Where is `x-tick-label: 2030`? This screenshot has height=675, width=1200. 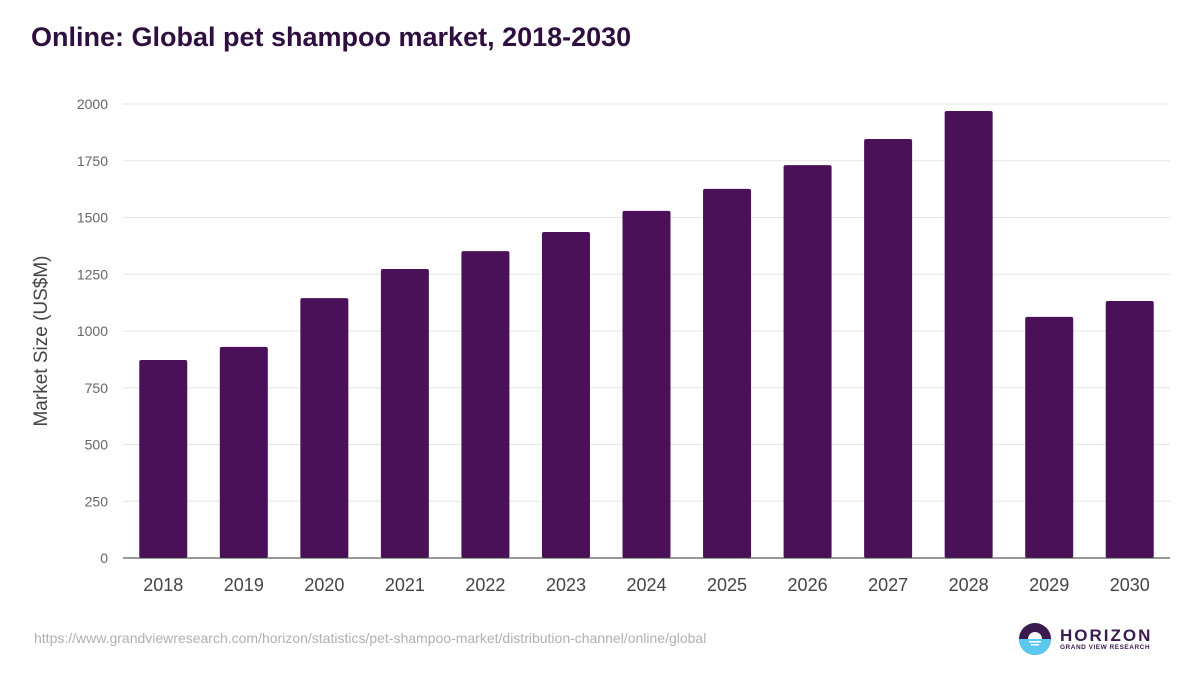 x-tick-label: 2030 is located at coordinates (1130, 585).